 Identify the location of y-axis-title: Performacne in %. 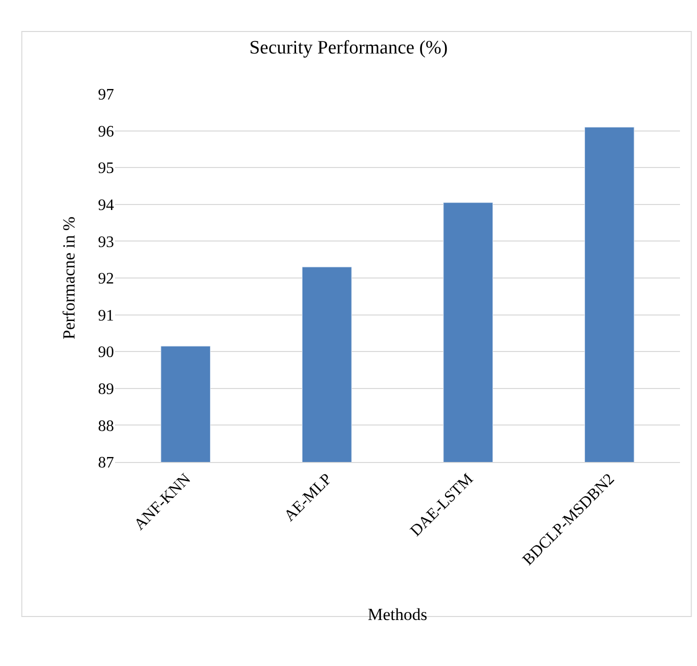
(69, 278).